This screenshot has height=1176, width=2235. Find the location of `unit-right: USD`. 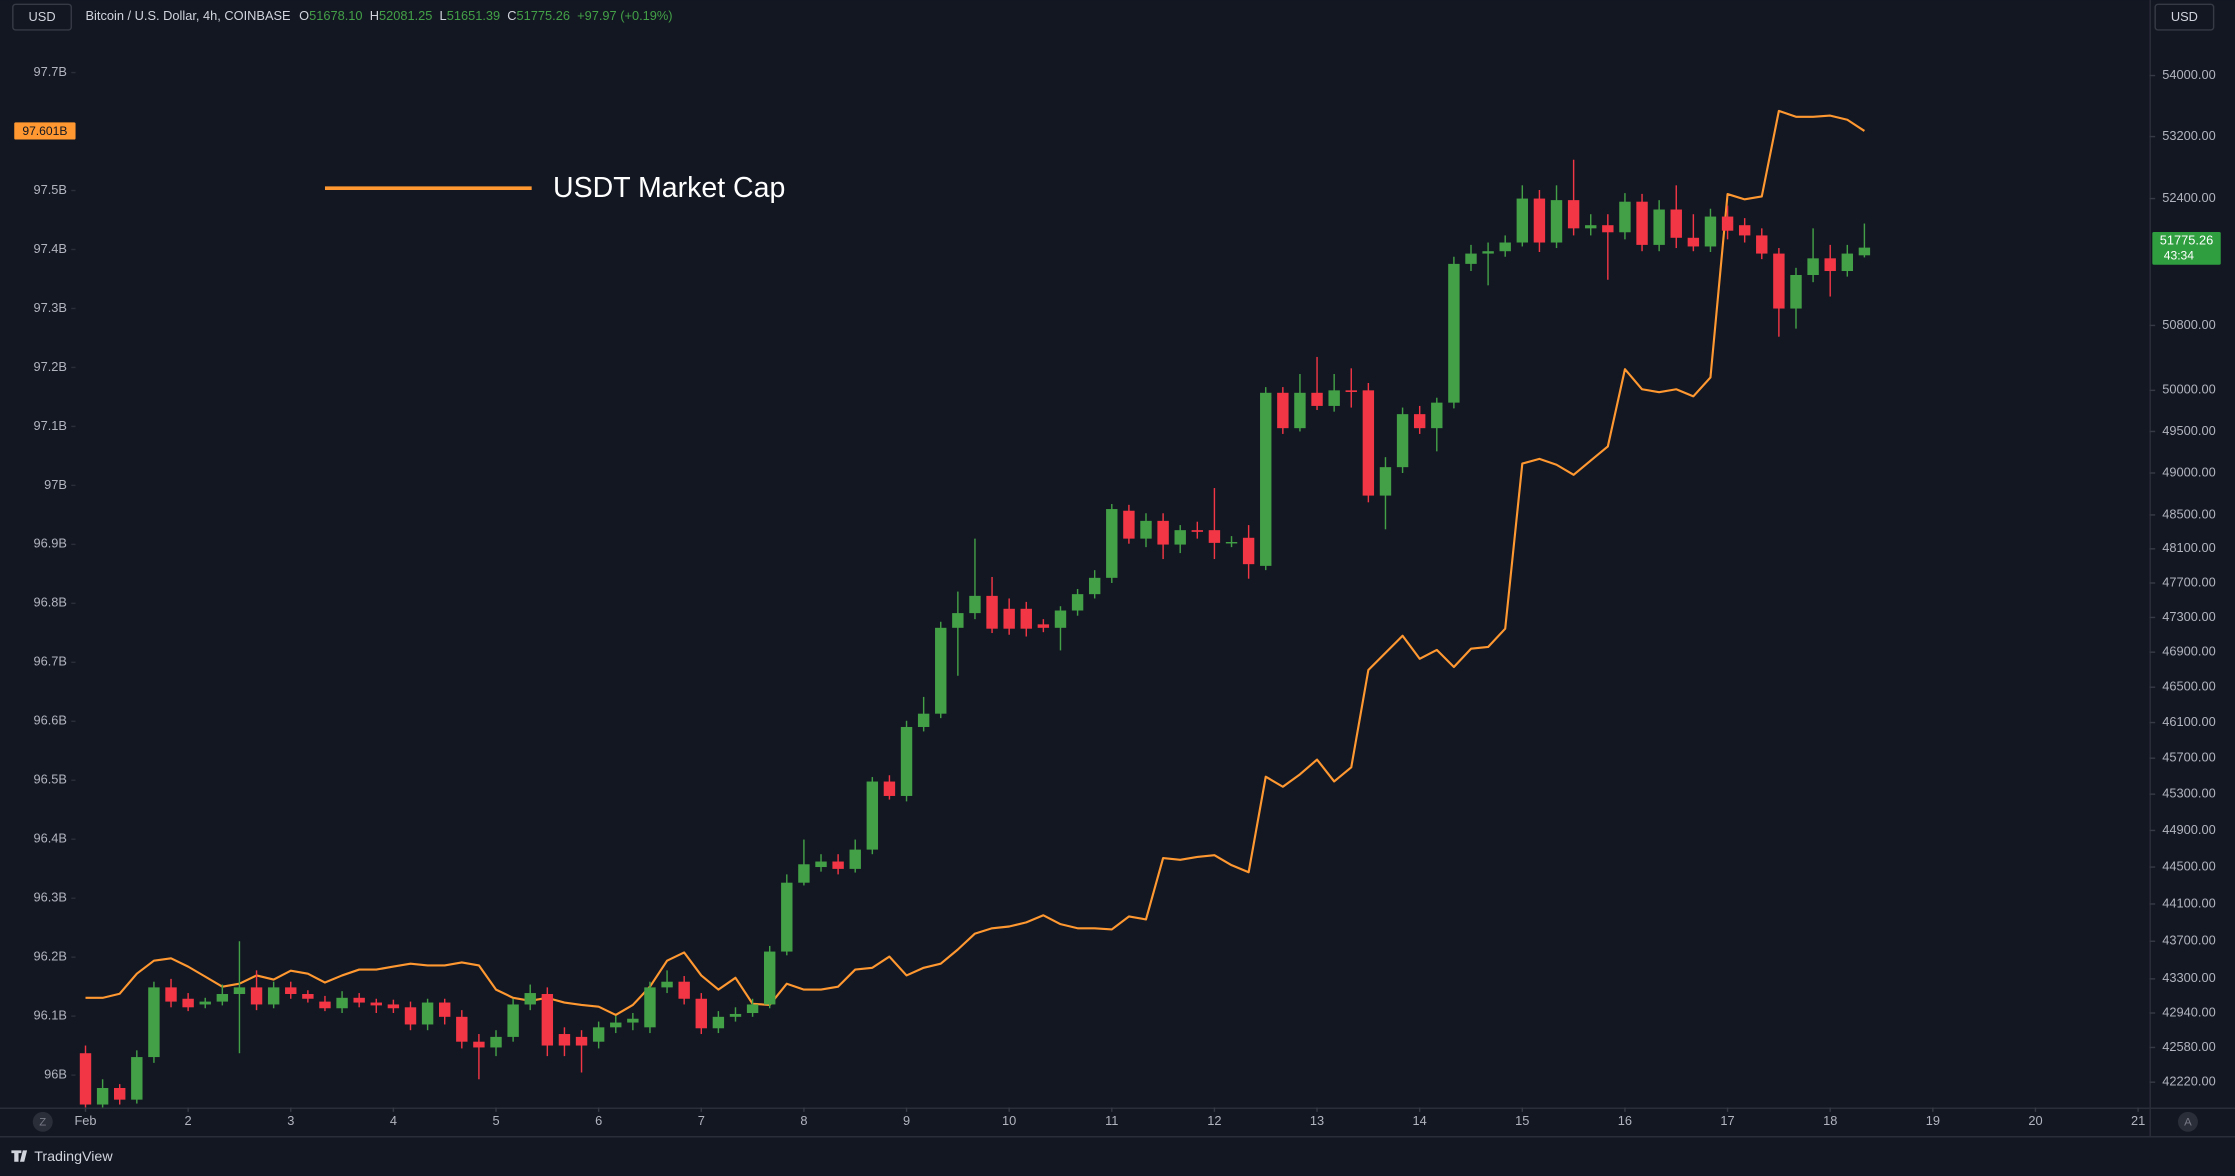

unit-right: USD is located at coordinates (2184, 16).